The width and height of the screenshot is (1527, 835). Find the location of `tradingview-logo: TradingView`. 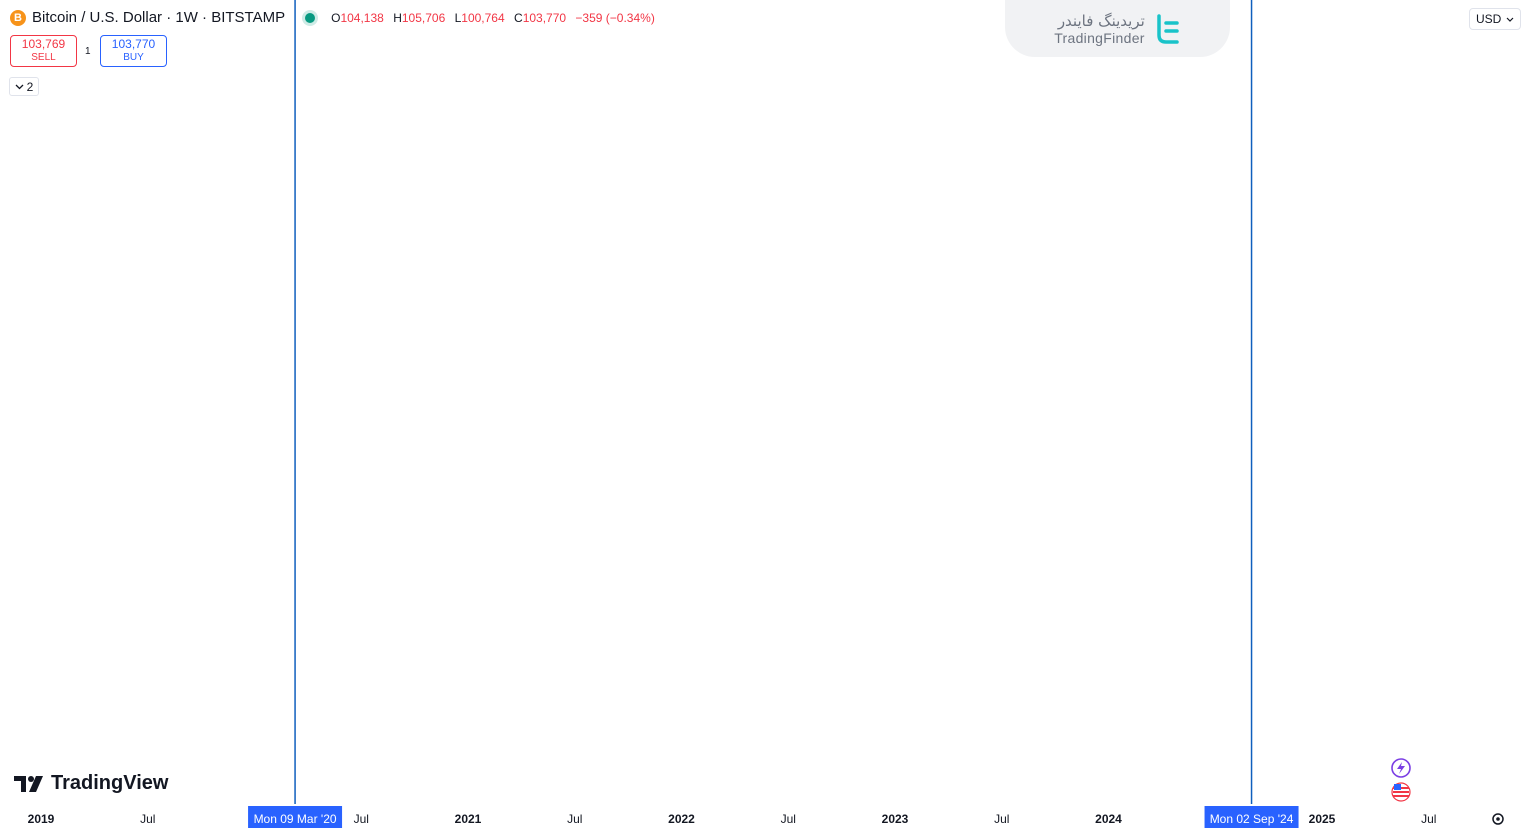

tradingview-logo: TradingView is located at coordinates (91, 783).